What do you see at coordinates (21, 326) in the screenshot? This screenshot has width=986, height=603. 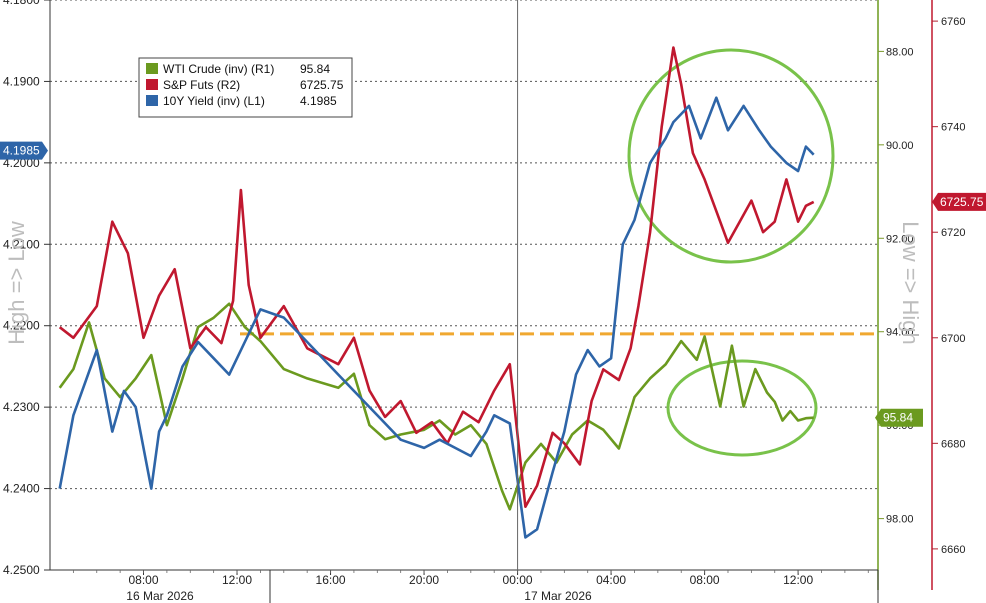 I see `left-tick-label: 4.2200` at bounding box center [21, 326].